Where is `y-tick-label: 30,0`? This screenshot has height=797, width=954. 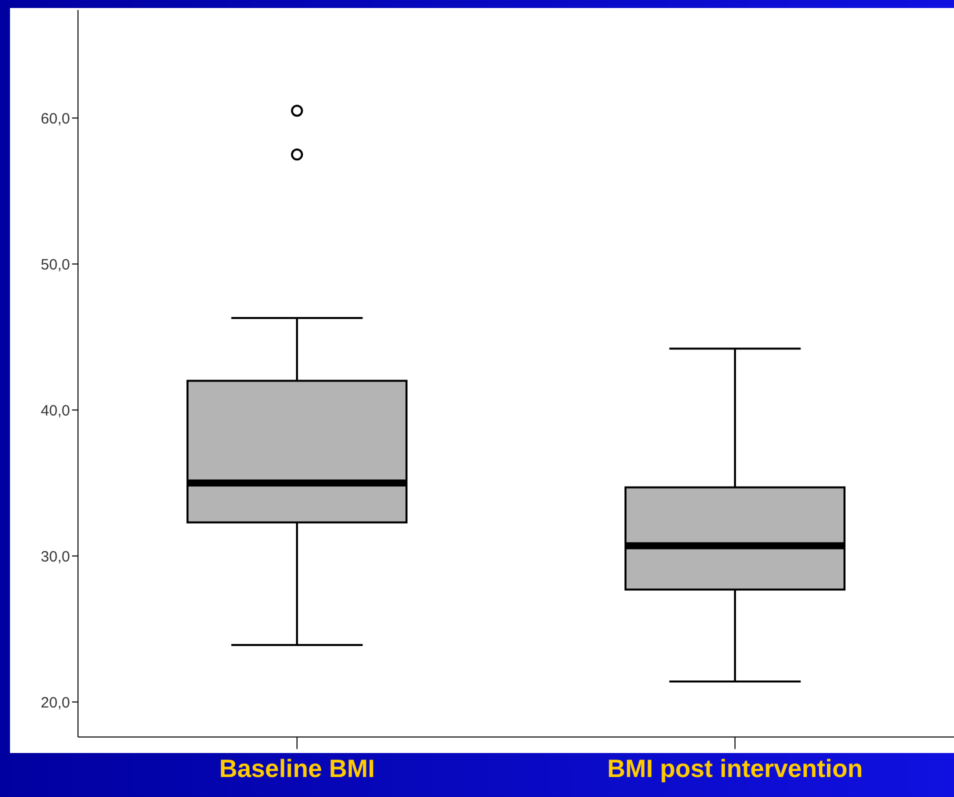
y-tick-label: 30,0 is located at coordinates (55, 557).